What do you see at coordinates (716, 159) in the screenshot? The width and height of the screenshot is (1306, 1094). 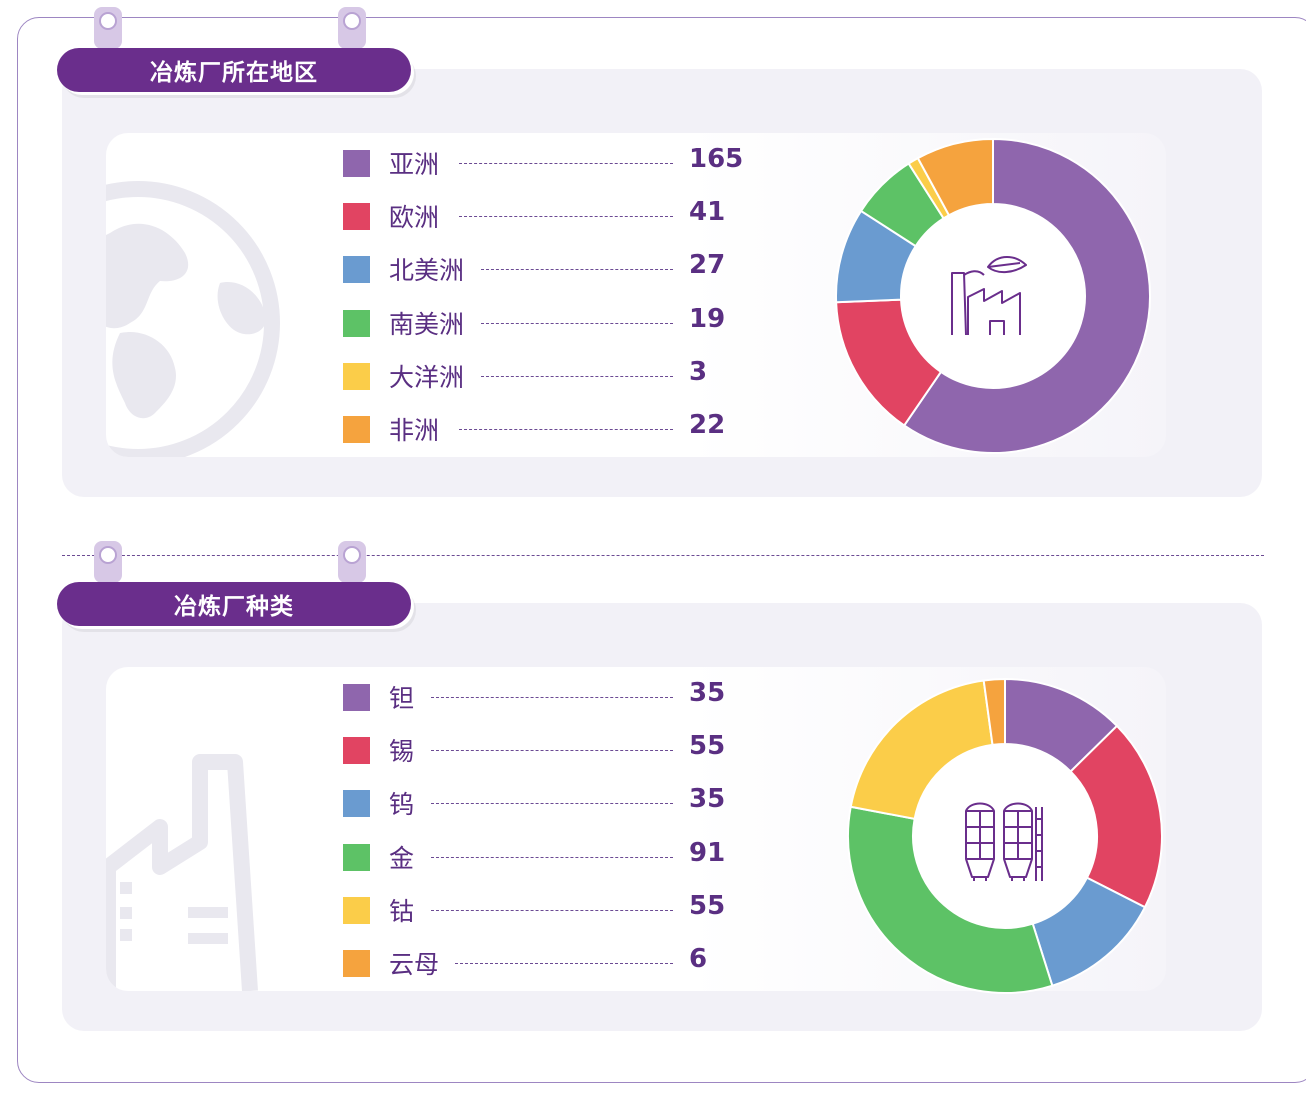 I see `legend-value: 165` at bounding box center [716, 159].